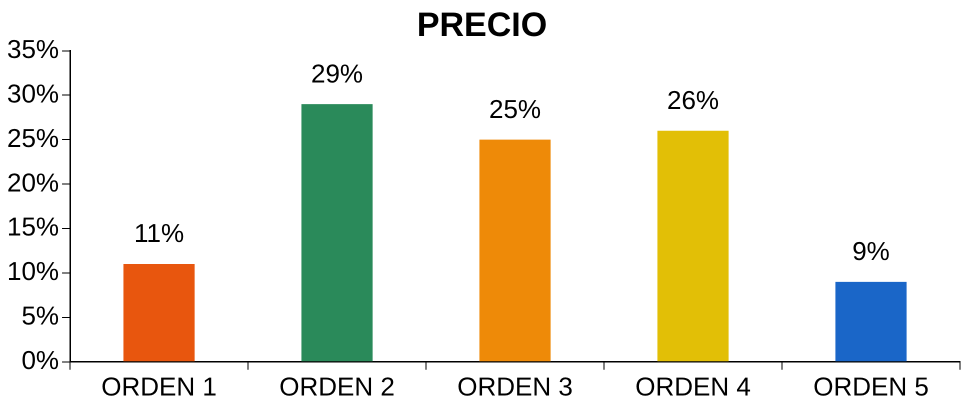 This screenshot has width=964, height=411. I want to click on y-tick-label: 15%, so click(33, 227).